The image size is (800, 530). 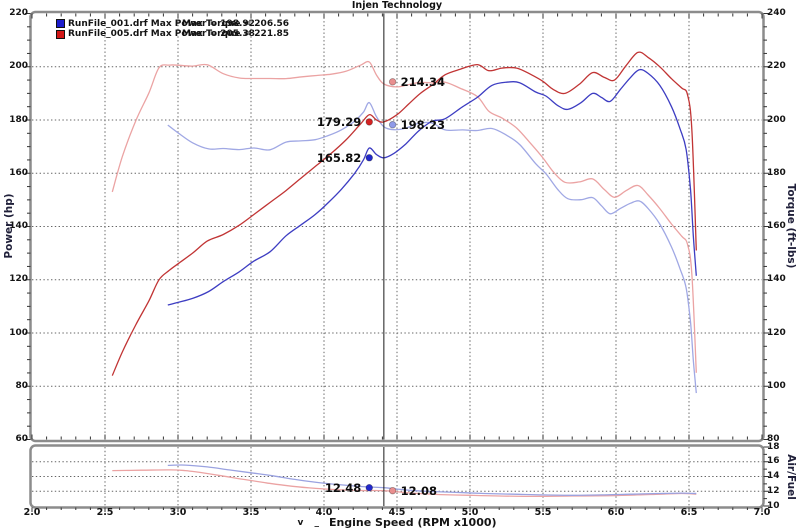 I want to click on torque-axis-tick-label: 220, so click(x=776, y=66).